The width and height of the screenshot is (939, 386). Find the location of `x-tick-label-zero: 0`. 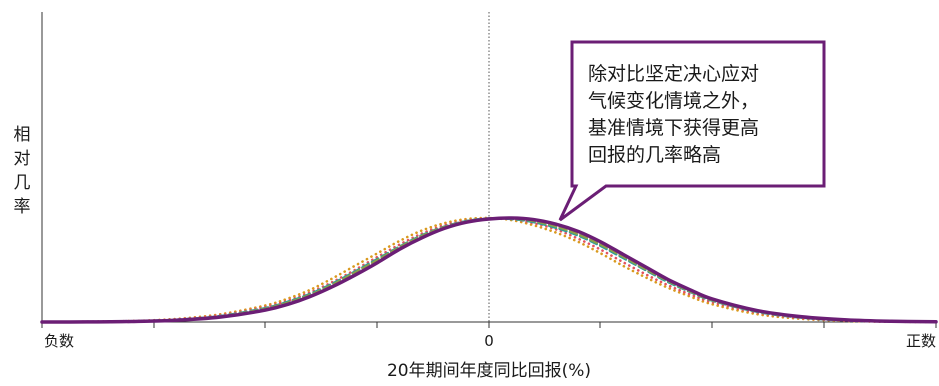

x-tick-label-zero: 0 is located at coordinates (489, 341).